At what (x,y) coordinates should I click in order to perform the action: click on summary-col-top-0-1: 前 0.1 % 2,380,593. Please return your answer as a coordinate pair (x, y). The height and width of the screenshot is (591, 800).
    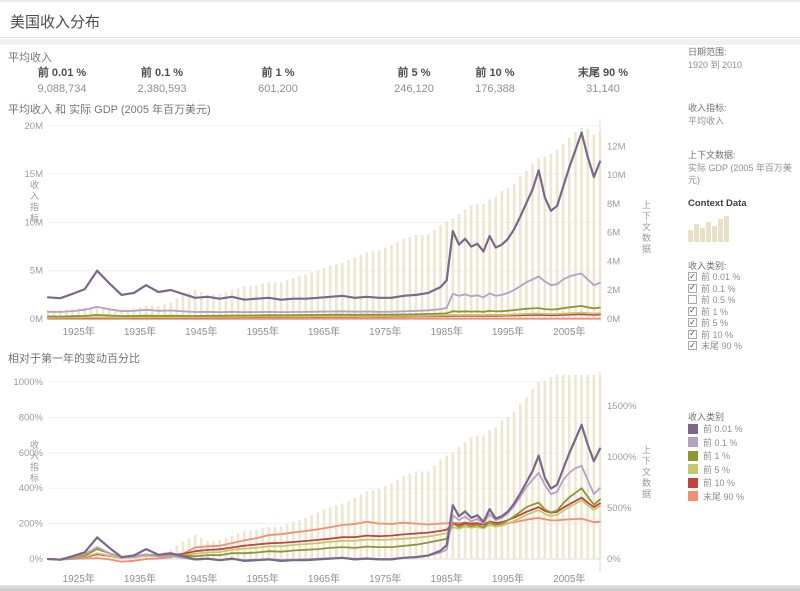
    Looking at the image, I should click on (162, 81).